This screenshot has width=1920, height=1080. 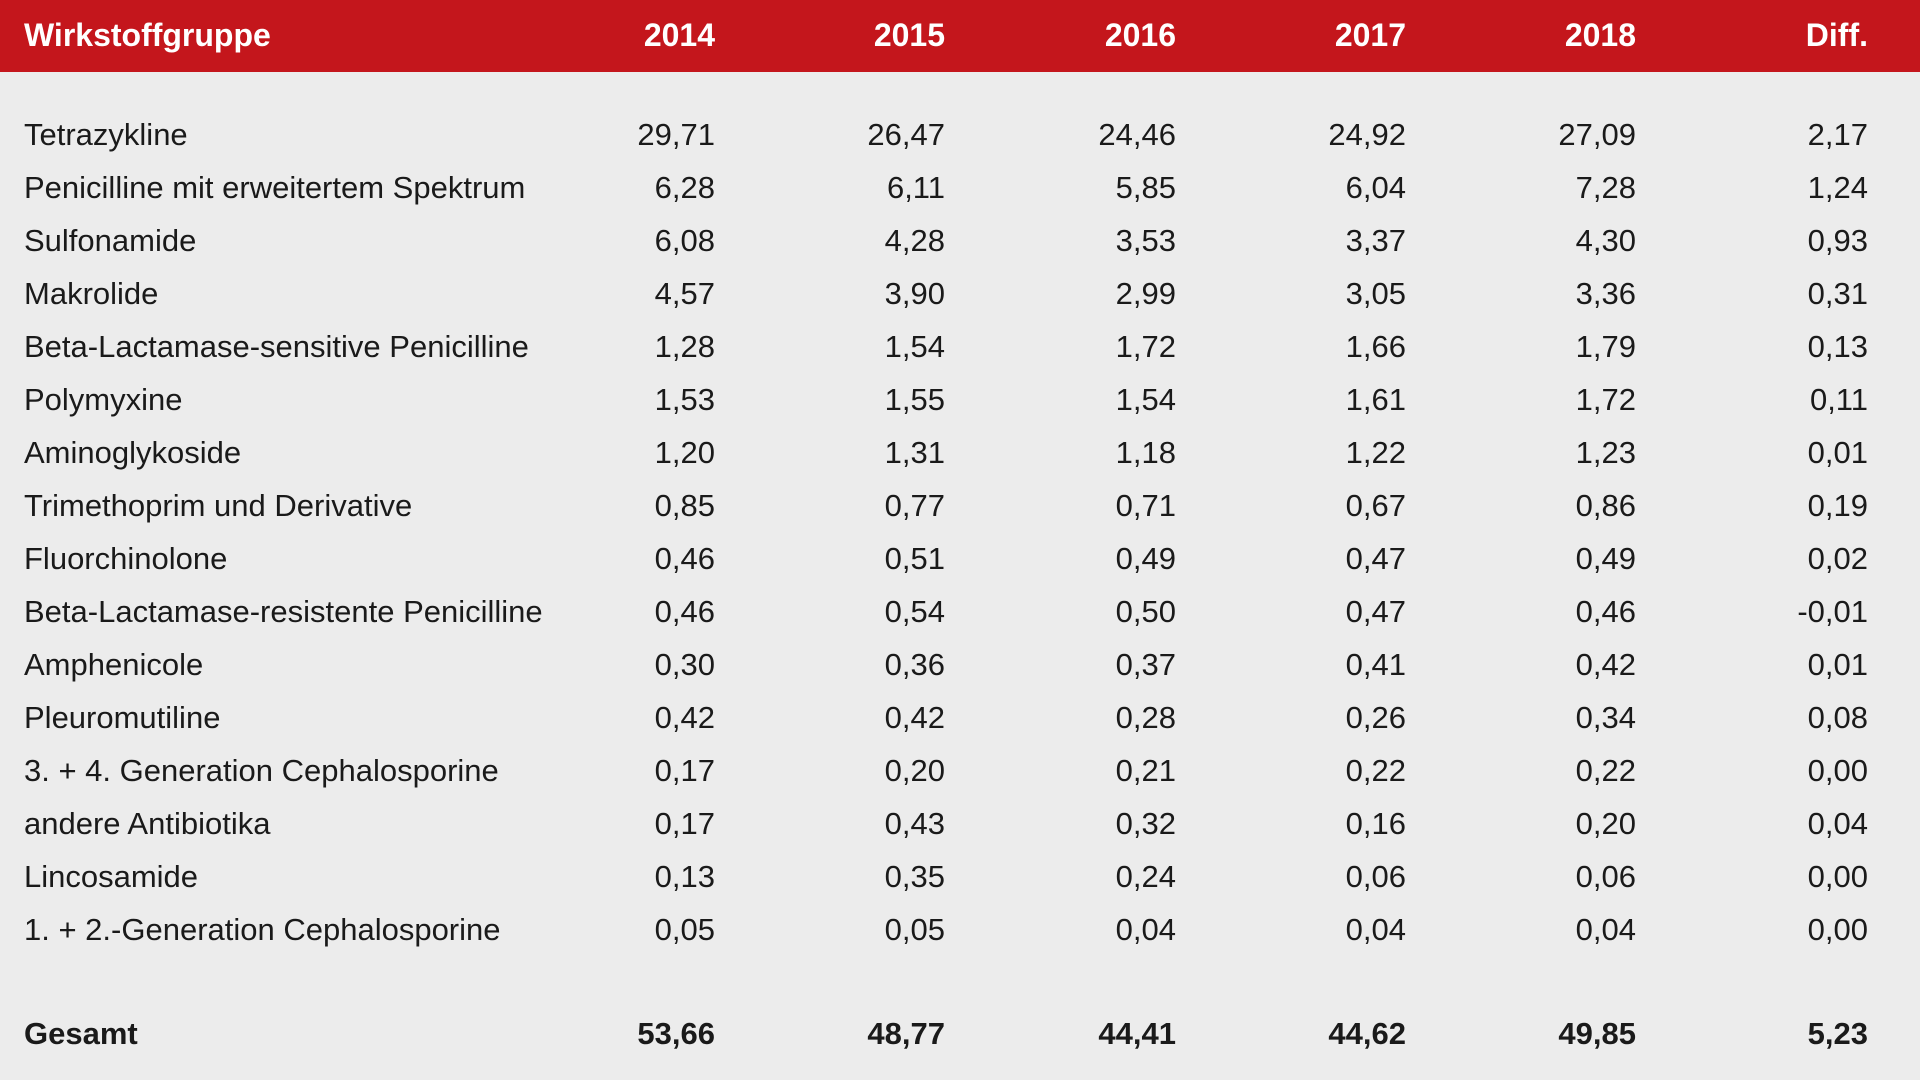 I want to click on header-2018: 2018, so click(x=1600, y=35).